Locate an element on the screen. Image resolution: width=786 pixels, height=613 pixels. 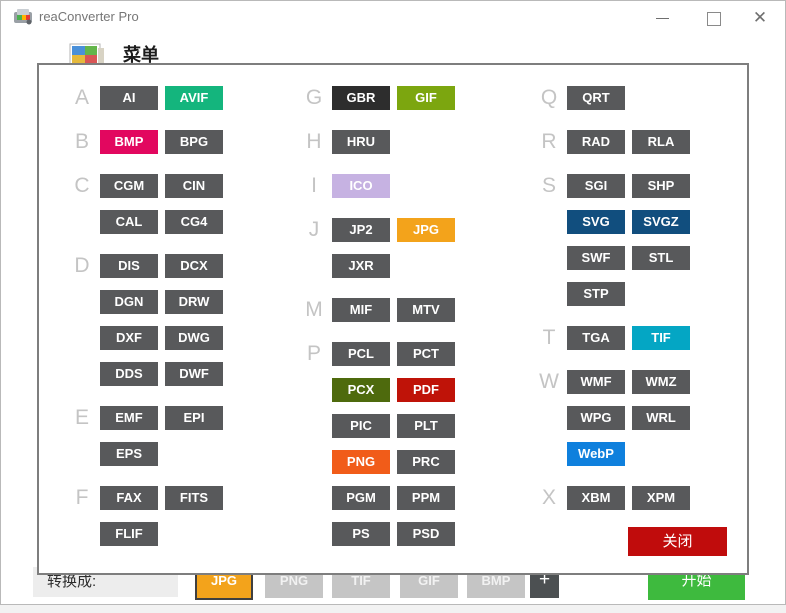
format-button-sgi: SGI is located at coordinates (596, 186).